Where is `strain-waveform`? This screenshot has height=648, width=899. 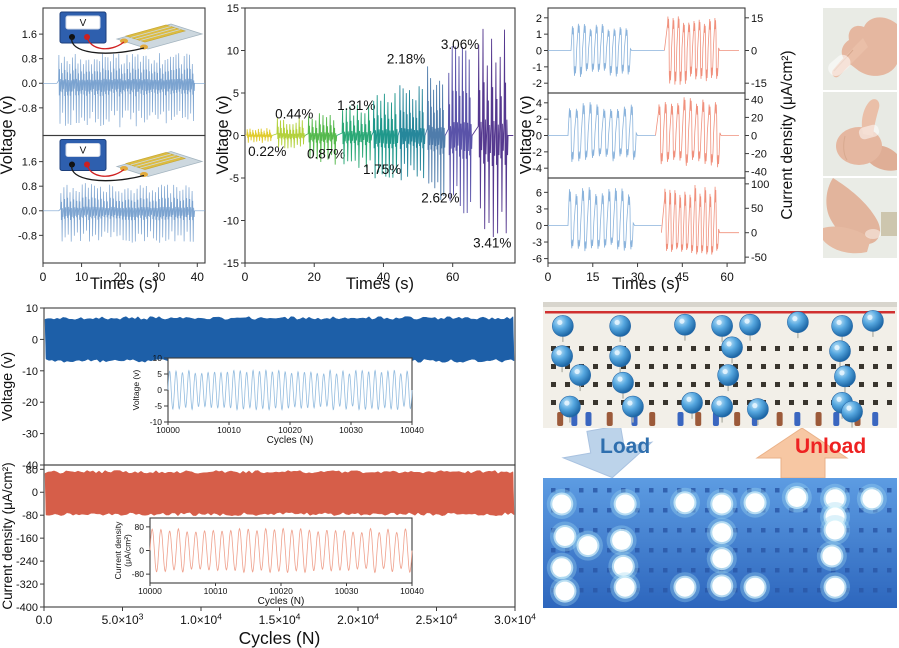
strain-waveform is located at coordinates (258, 135).